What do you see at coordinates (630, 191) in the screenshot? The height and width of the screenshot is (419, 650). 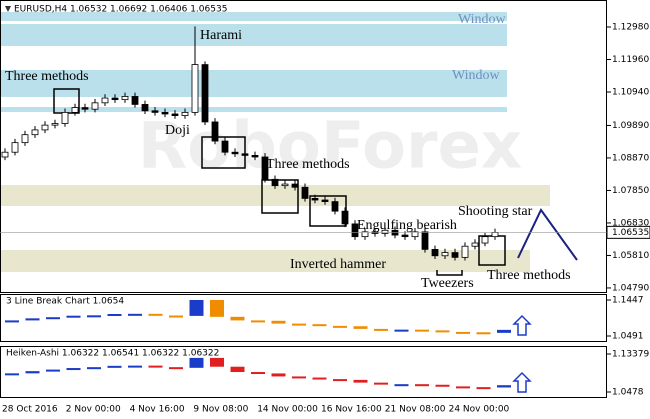 I see `y-tick-label: 1.07850` at bounding box center [630, 191].